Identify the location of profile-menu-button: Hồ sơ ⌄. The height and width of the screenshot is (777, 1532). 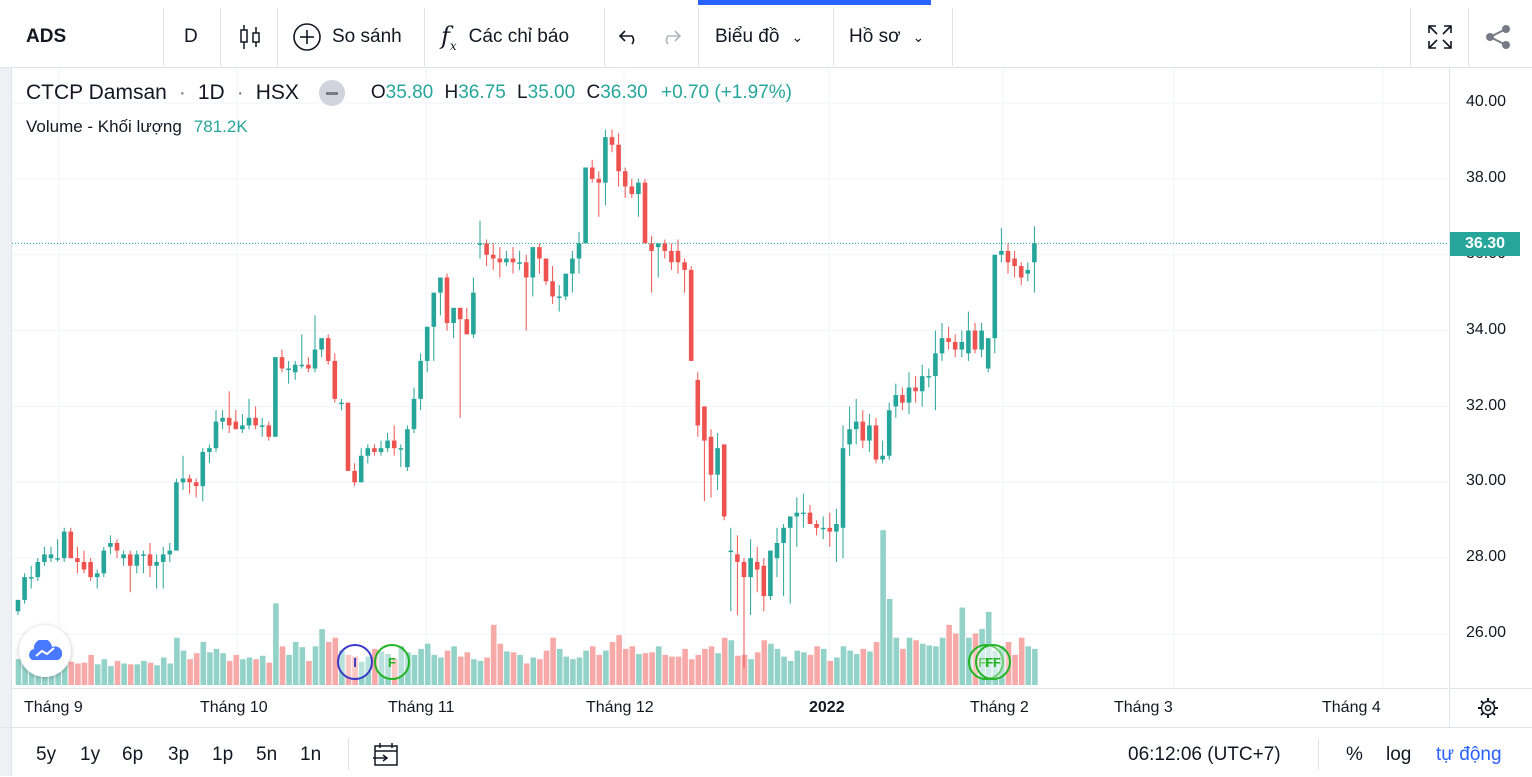
(886, 37).